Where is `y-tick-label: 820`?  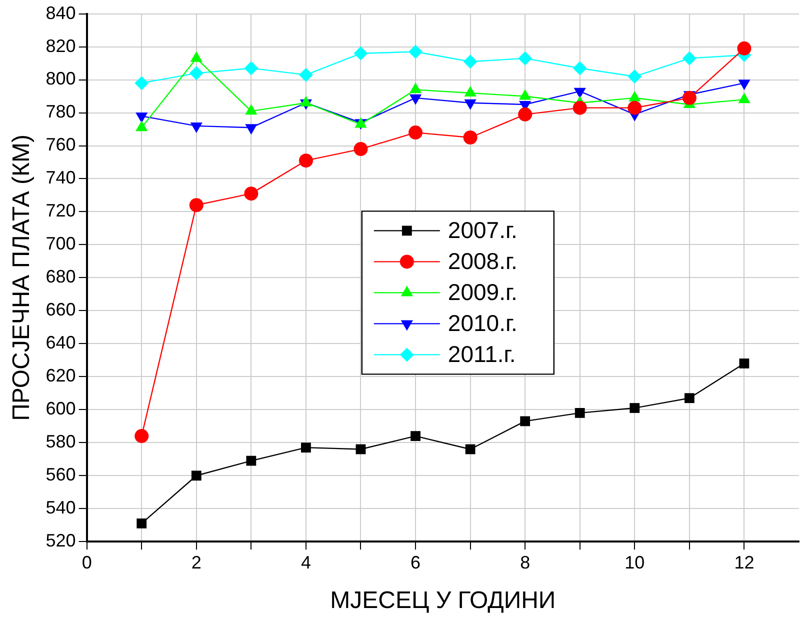
y-tick-label: 820 is located at coordinates (61, 46).